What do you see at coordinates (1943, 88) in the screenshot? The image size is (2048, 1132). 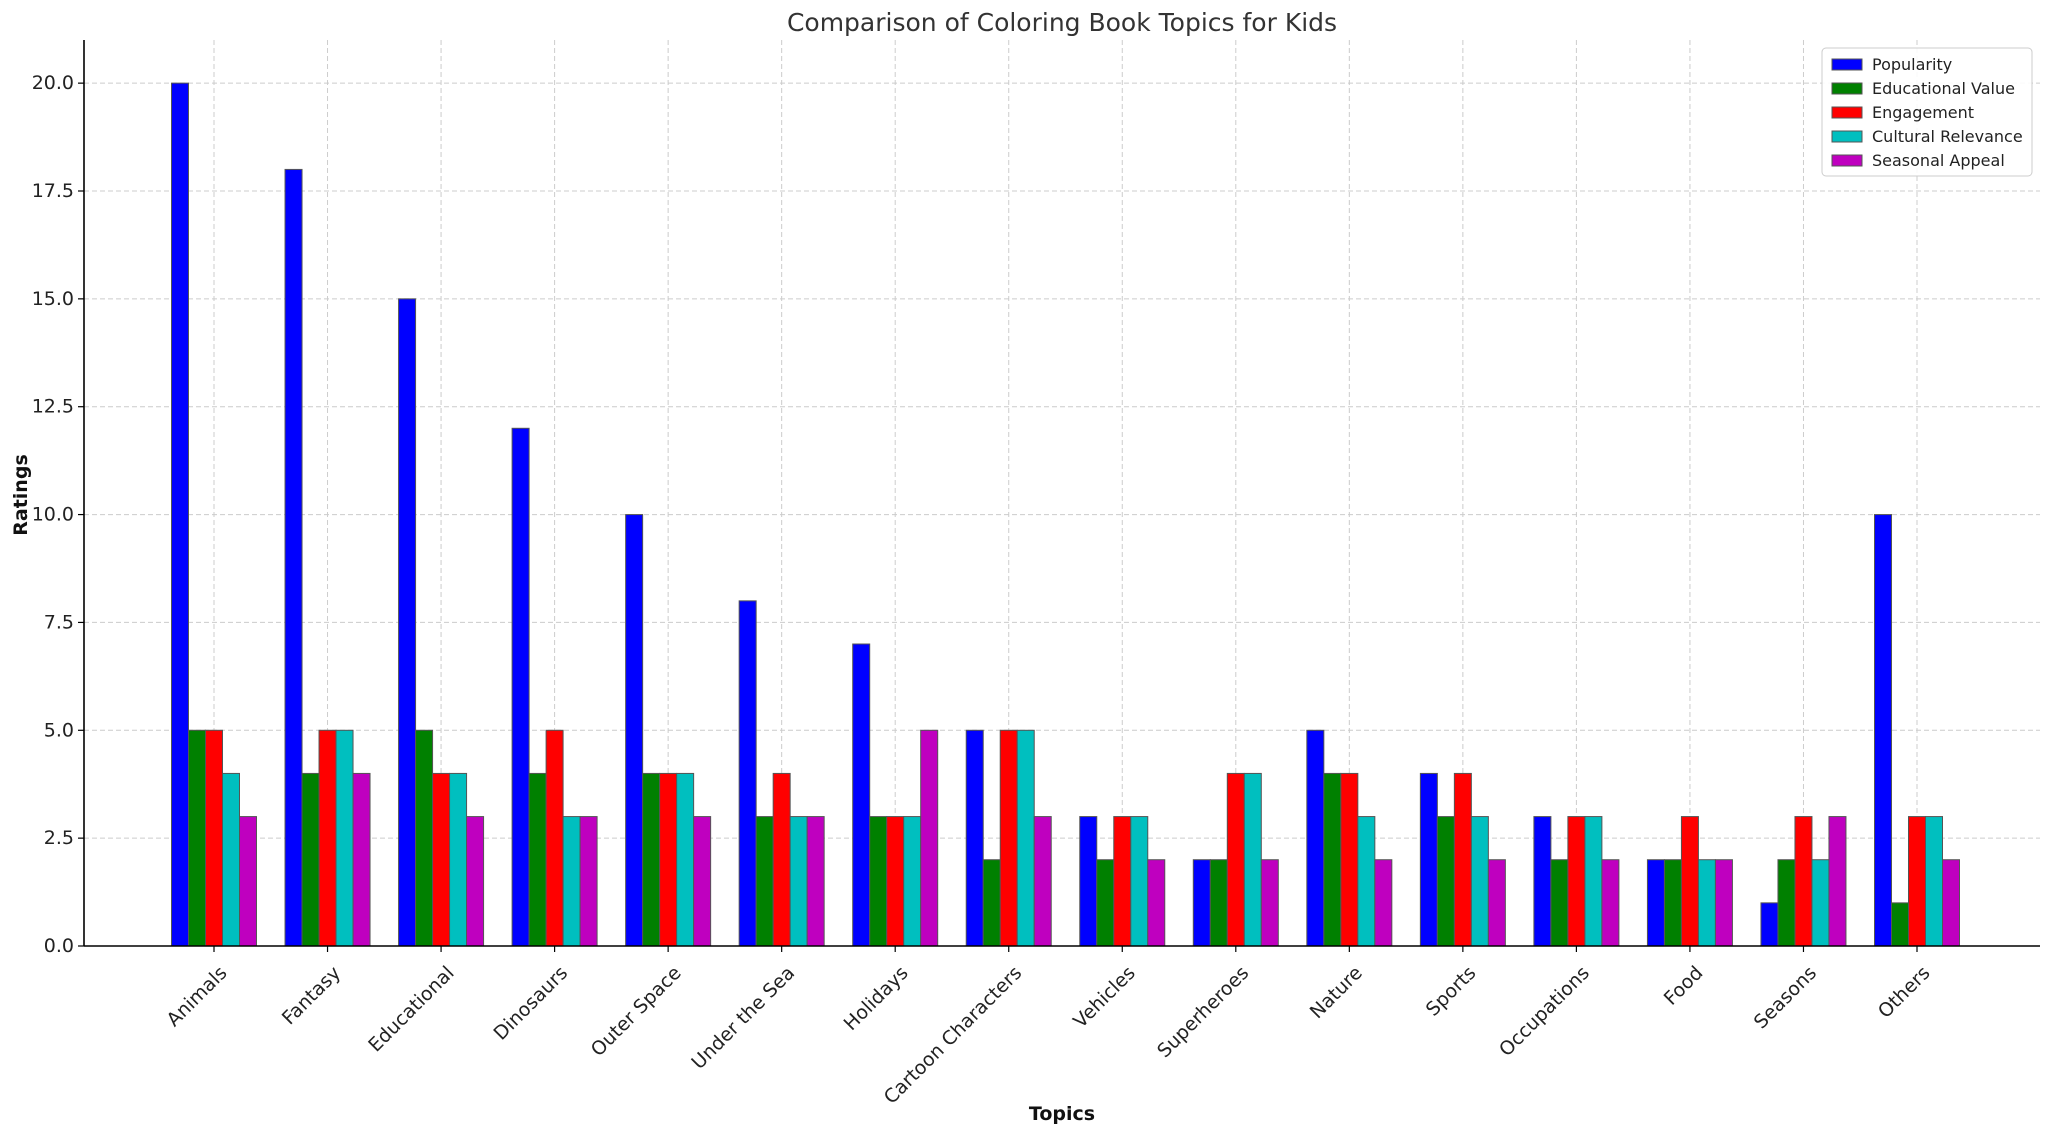 I see `legend-label: Educational Value` at bounding box center [1943, 88].